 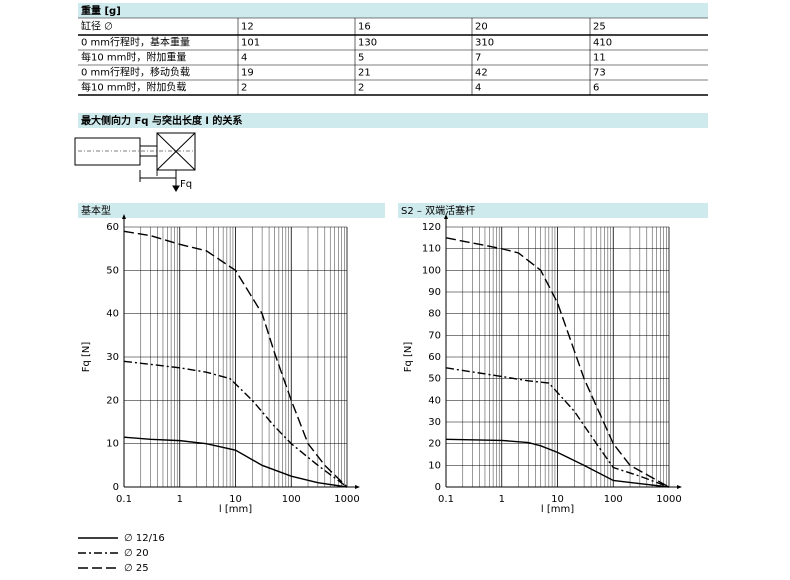 I want to click on y-tick-label: 110, so click(x=431, y=249).